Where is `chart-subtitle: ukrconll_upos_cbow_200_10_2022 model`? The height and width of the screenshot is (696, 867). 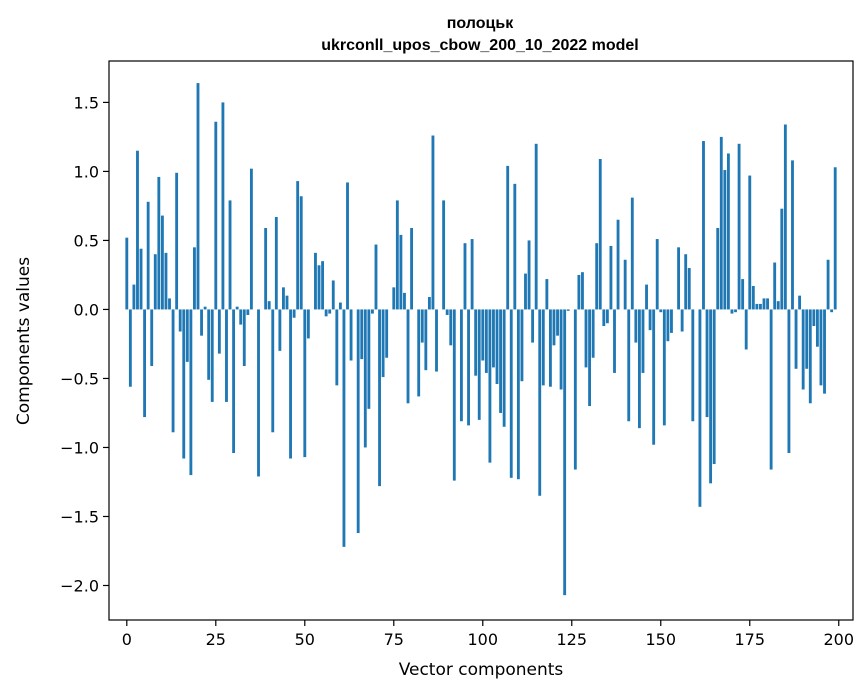 chart-subtitle: ukrconll_upos_cbow_200_10_2022 model is located at coordinates (479, 45).